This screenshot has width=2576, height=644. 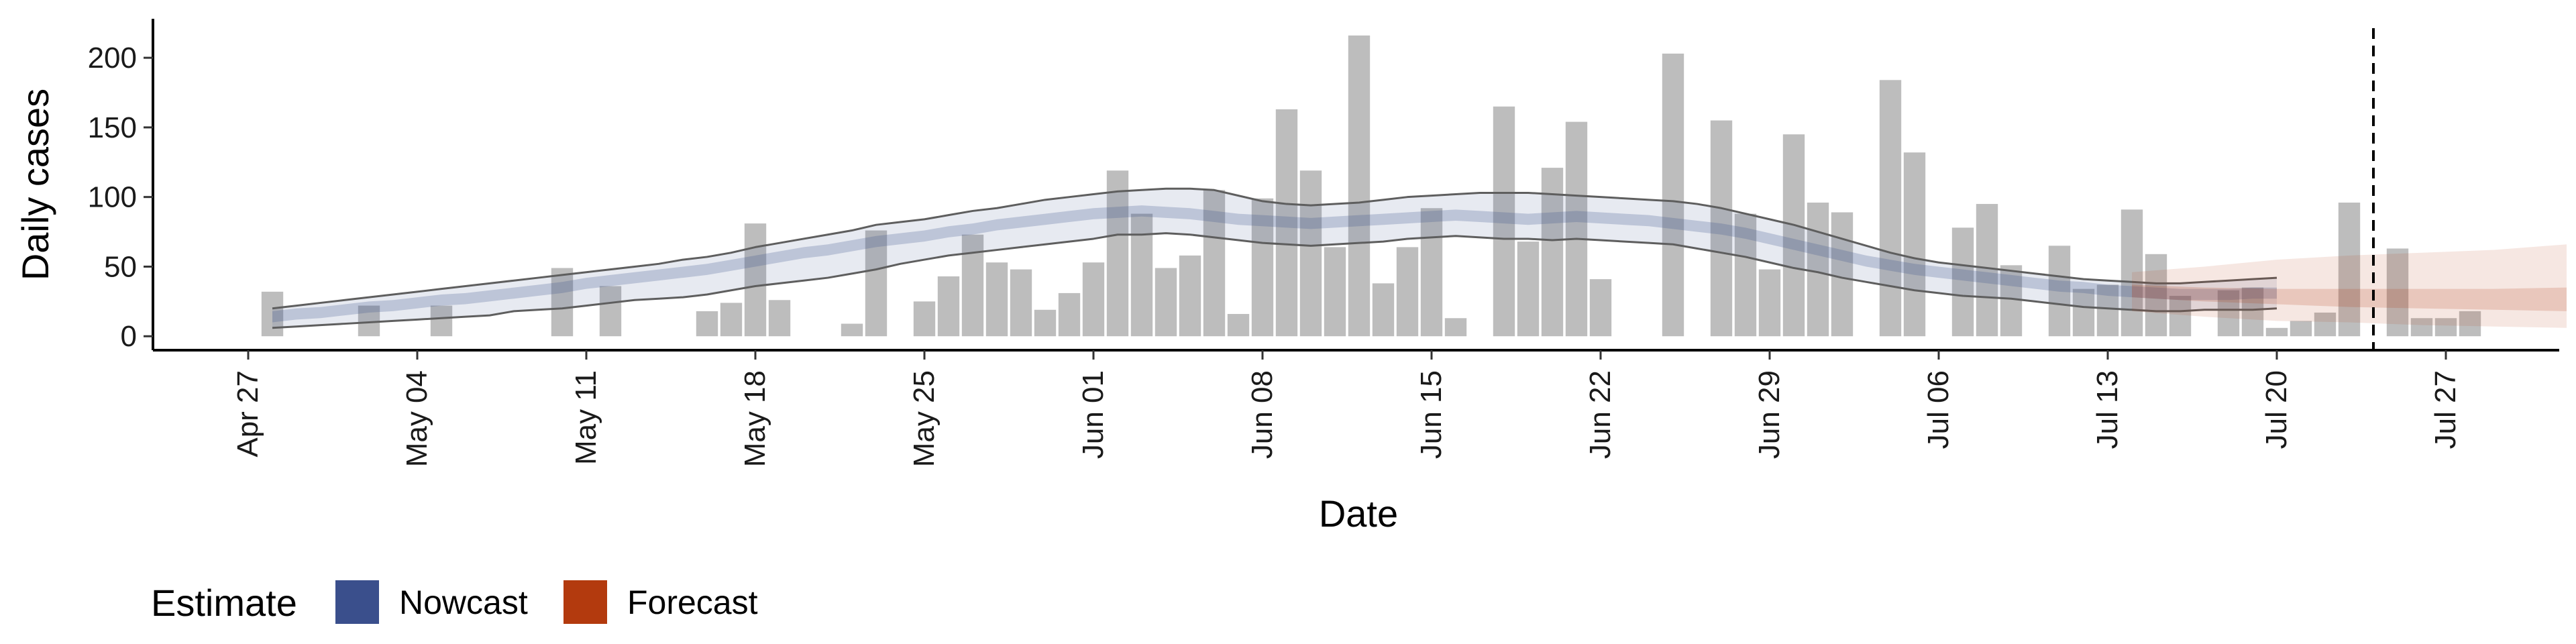 What do you see at coordinates (1600, 414) in the screenshot?
I see `x-tick-label: Jun 22` at bounding box center [1600, 414].